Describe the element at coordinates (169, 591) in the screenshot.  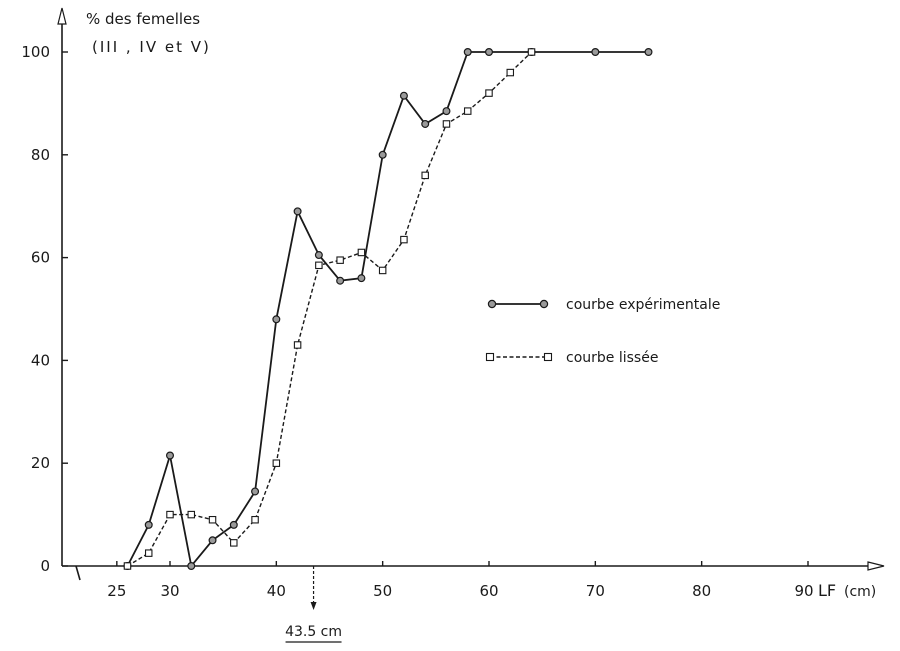
I see `x-tick-label-30: 30` at that location.